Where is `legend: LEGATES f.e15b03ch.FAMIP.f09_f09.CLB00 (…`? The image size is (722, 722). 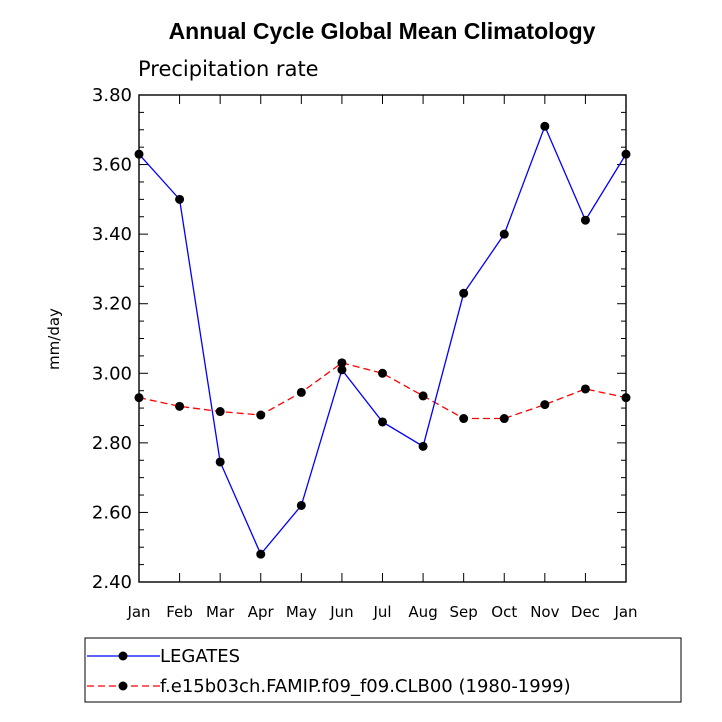
legend: LEGATES f.e15b03ch.FAMIP.f09_f09.CLB00 (… is located at coordinates (383, 670).